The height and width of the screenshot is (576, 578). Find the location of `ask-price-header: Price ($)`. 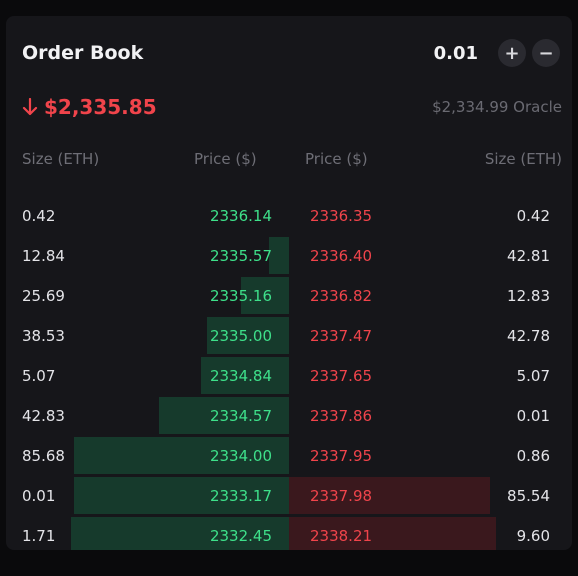

ask-price-header: Price ($) is located at coordinates (336, 159).